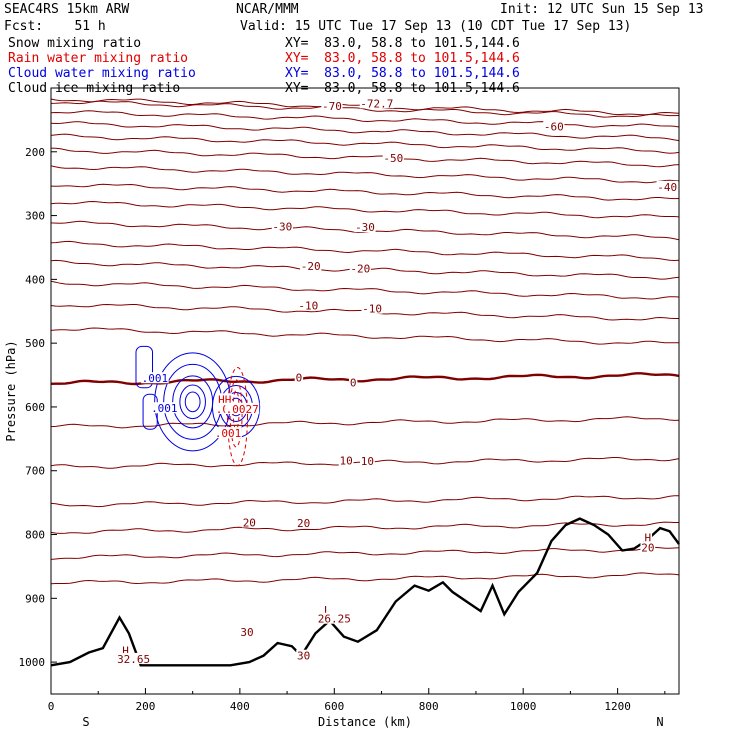  I want to click on x-tick-label: 800, so click(429, 706).